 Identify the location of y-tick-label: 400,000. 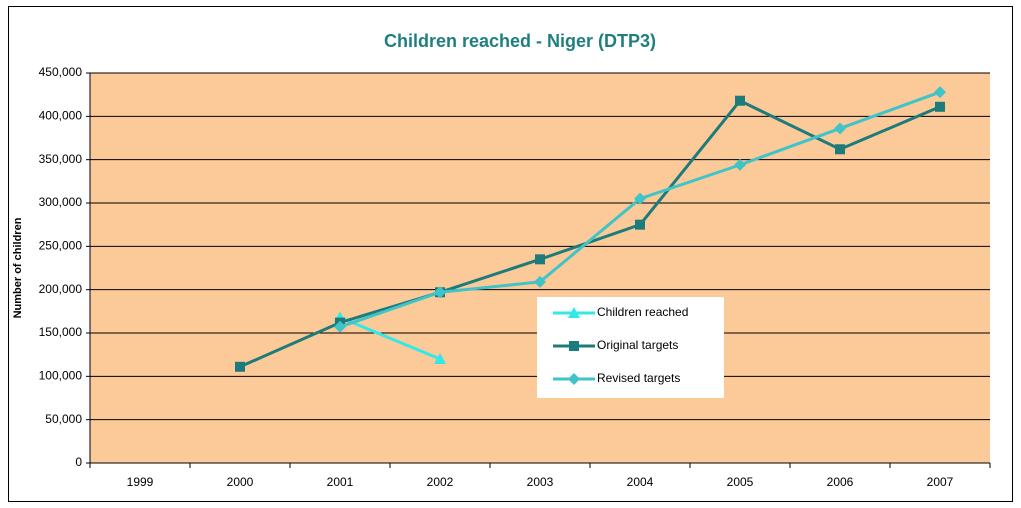
(61, 116).